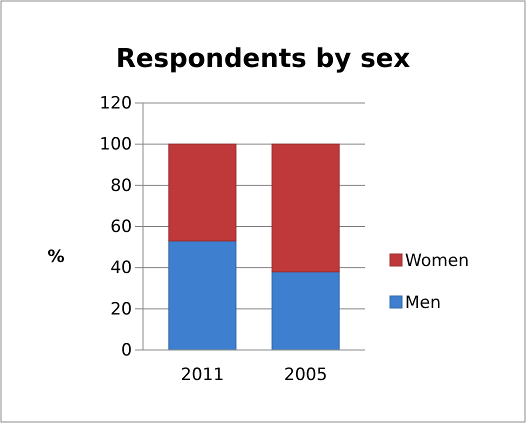 The width and height of the screenshot is (526, 423). I want to click on y-tick-label: 20, so click(121, 309).